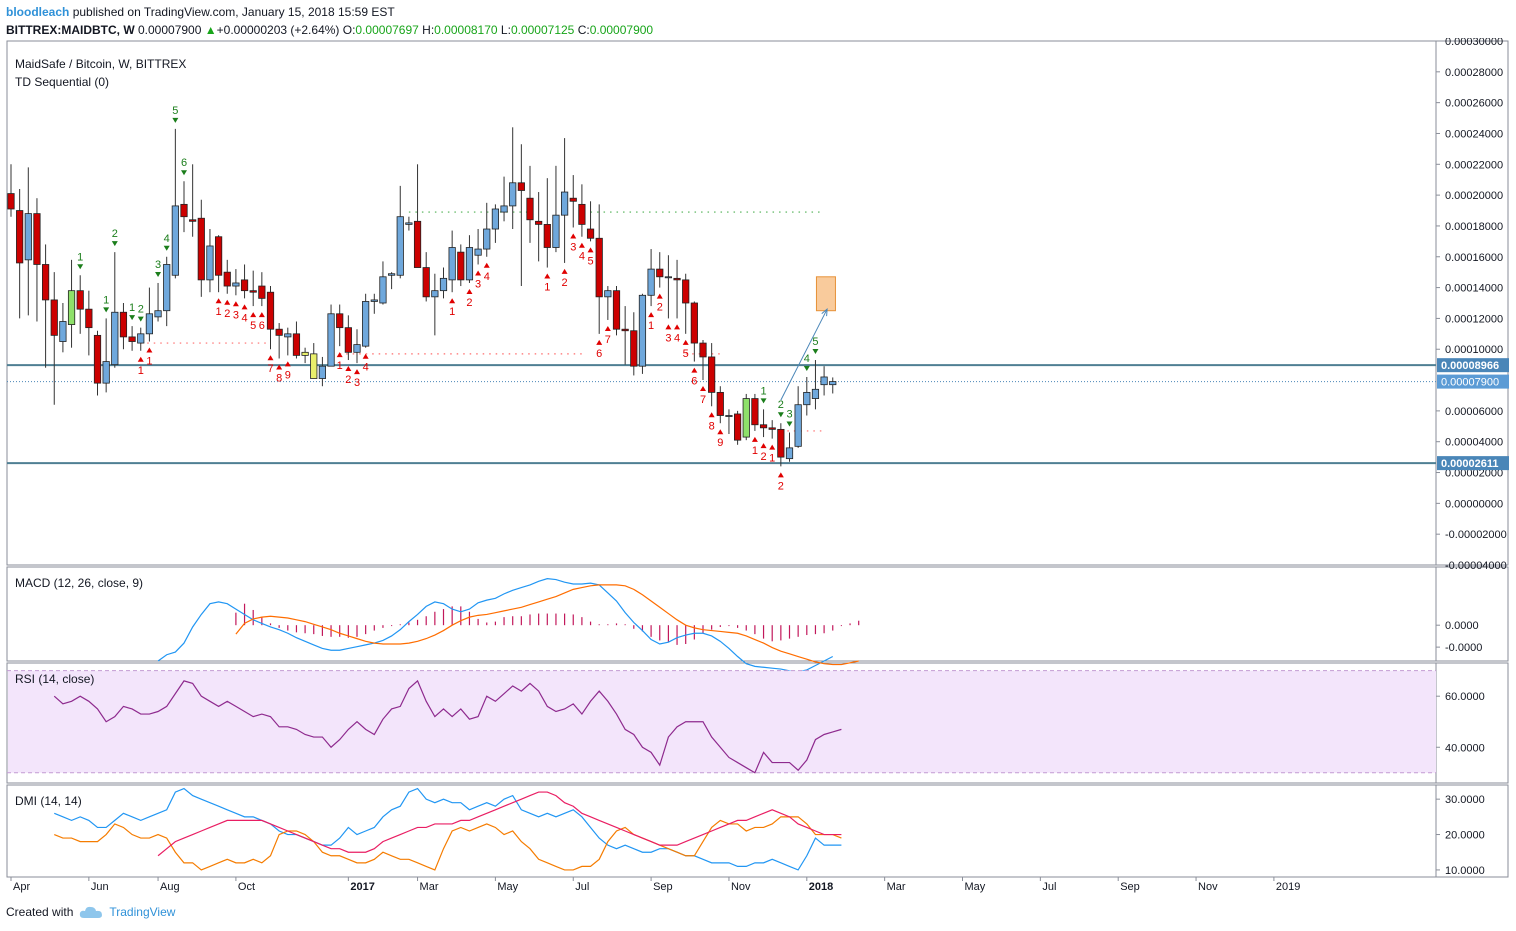 The width and height of the screenshot is (1516, 931). Describe the element at coordinates (91, 912) in the screenshot. I see `tradingview-cloud-icon` at that location.